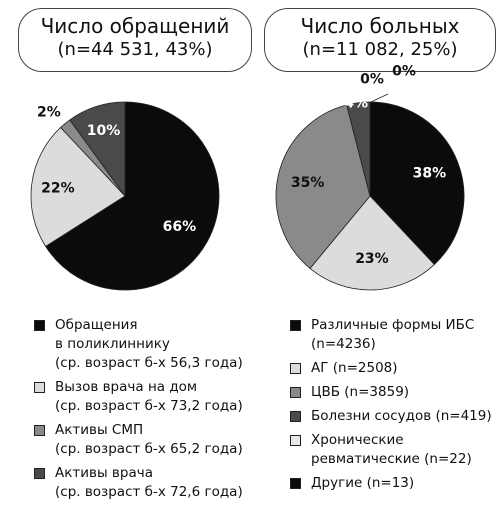 The image size is (504, 516). What do you see at coordinates (372, 259) in the screenshot?
I see `pie-slice-label-1-1: 23%` at bounding box center [372, 259].